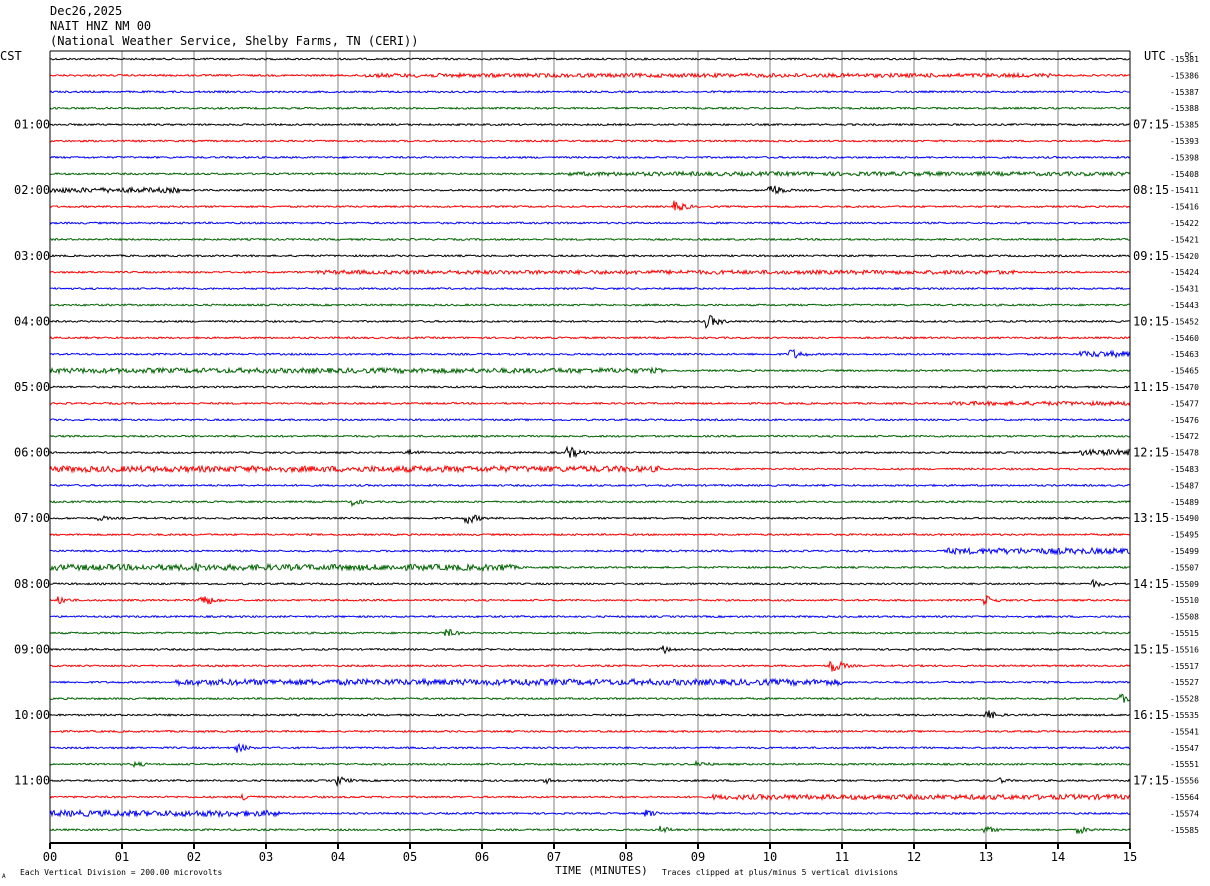 The width and height of the screenshot is (1210, 886). Describe the element at coordinates (1151, 256) in the screenshot. I see `utc-hour-label: 09:15` at that location.